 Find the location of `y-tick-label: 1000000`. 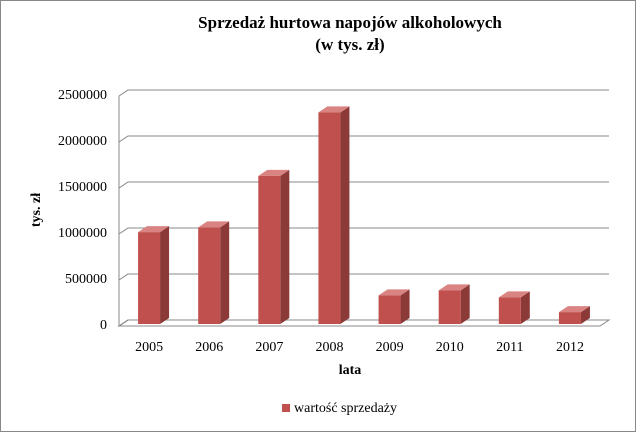

y-tick-label: 1000000 is located at coordinates (82, 233).